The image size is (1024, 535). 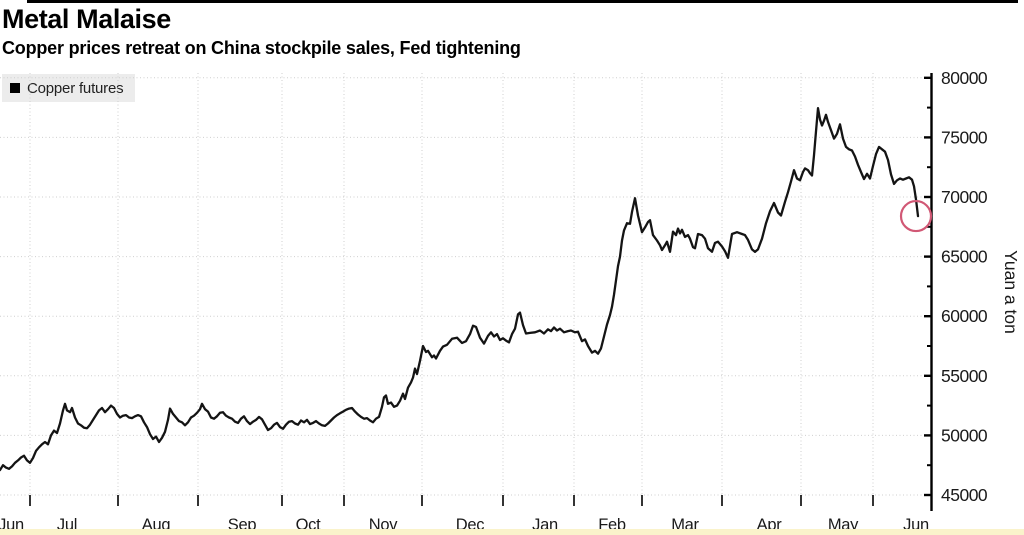 What do you see at coordinates (964, 376) in the screenshot?
I see `y-tick-label: 55000` at bounding box center [964, 376].